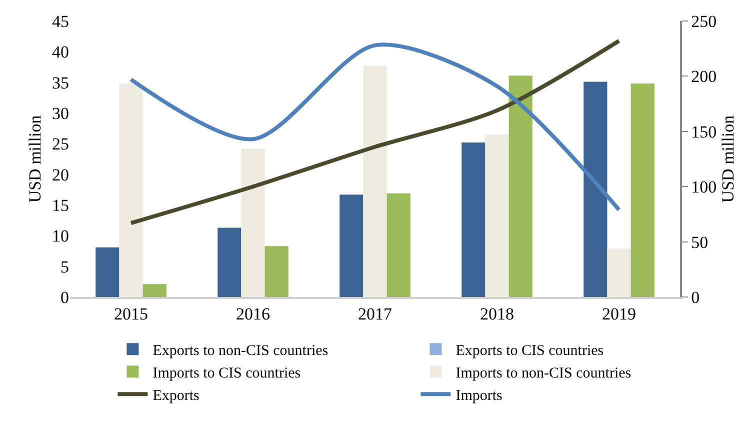 The height and width of the screenshot is (447, 756). I want to click on y-tick-label: 5, so click(64, 266).